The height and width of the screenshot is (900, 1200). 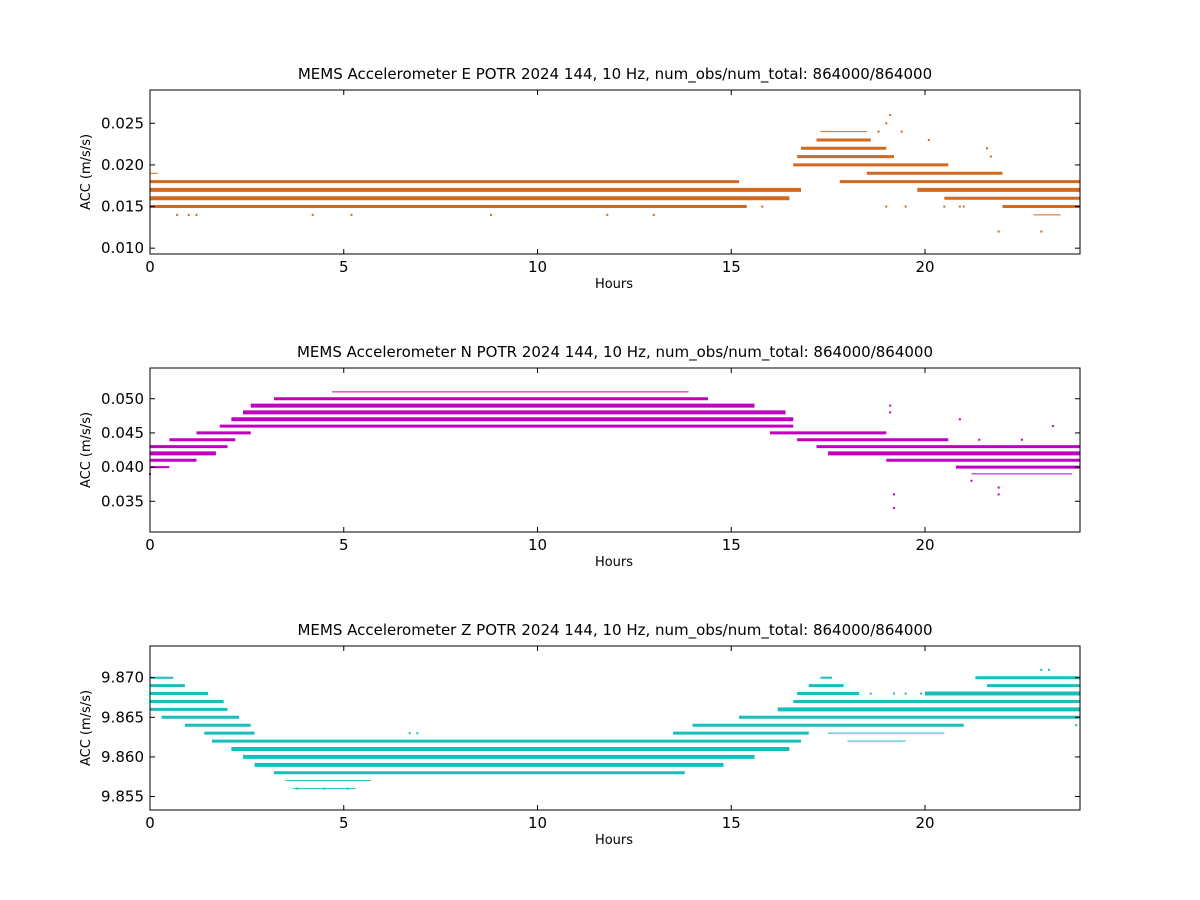 What do you see at coordinates (150, 267) in the screenshot?
I see `x-tick-label-e-0: 0` at bounding box center [150, 267].